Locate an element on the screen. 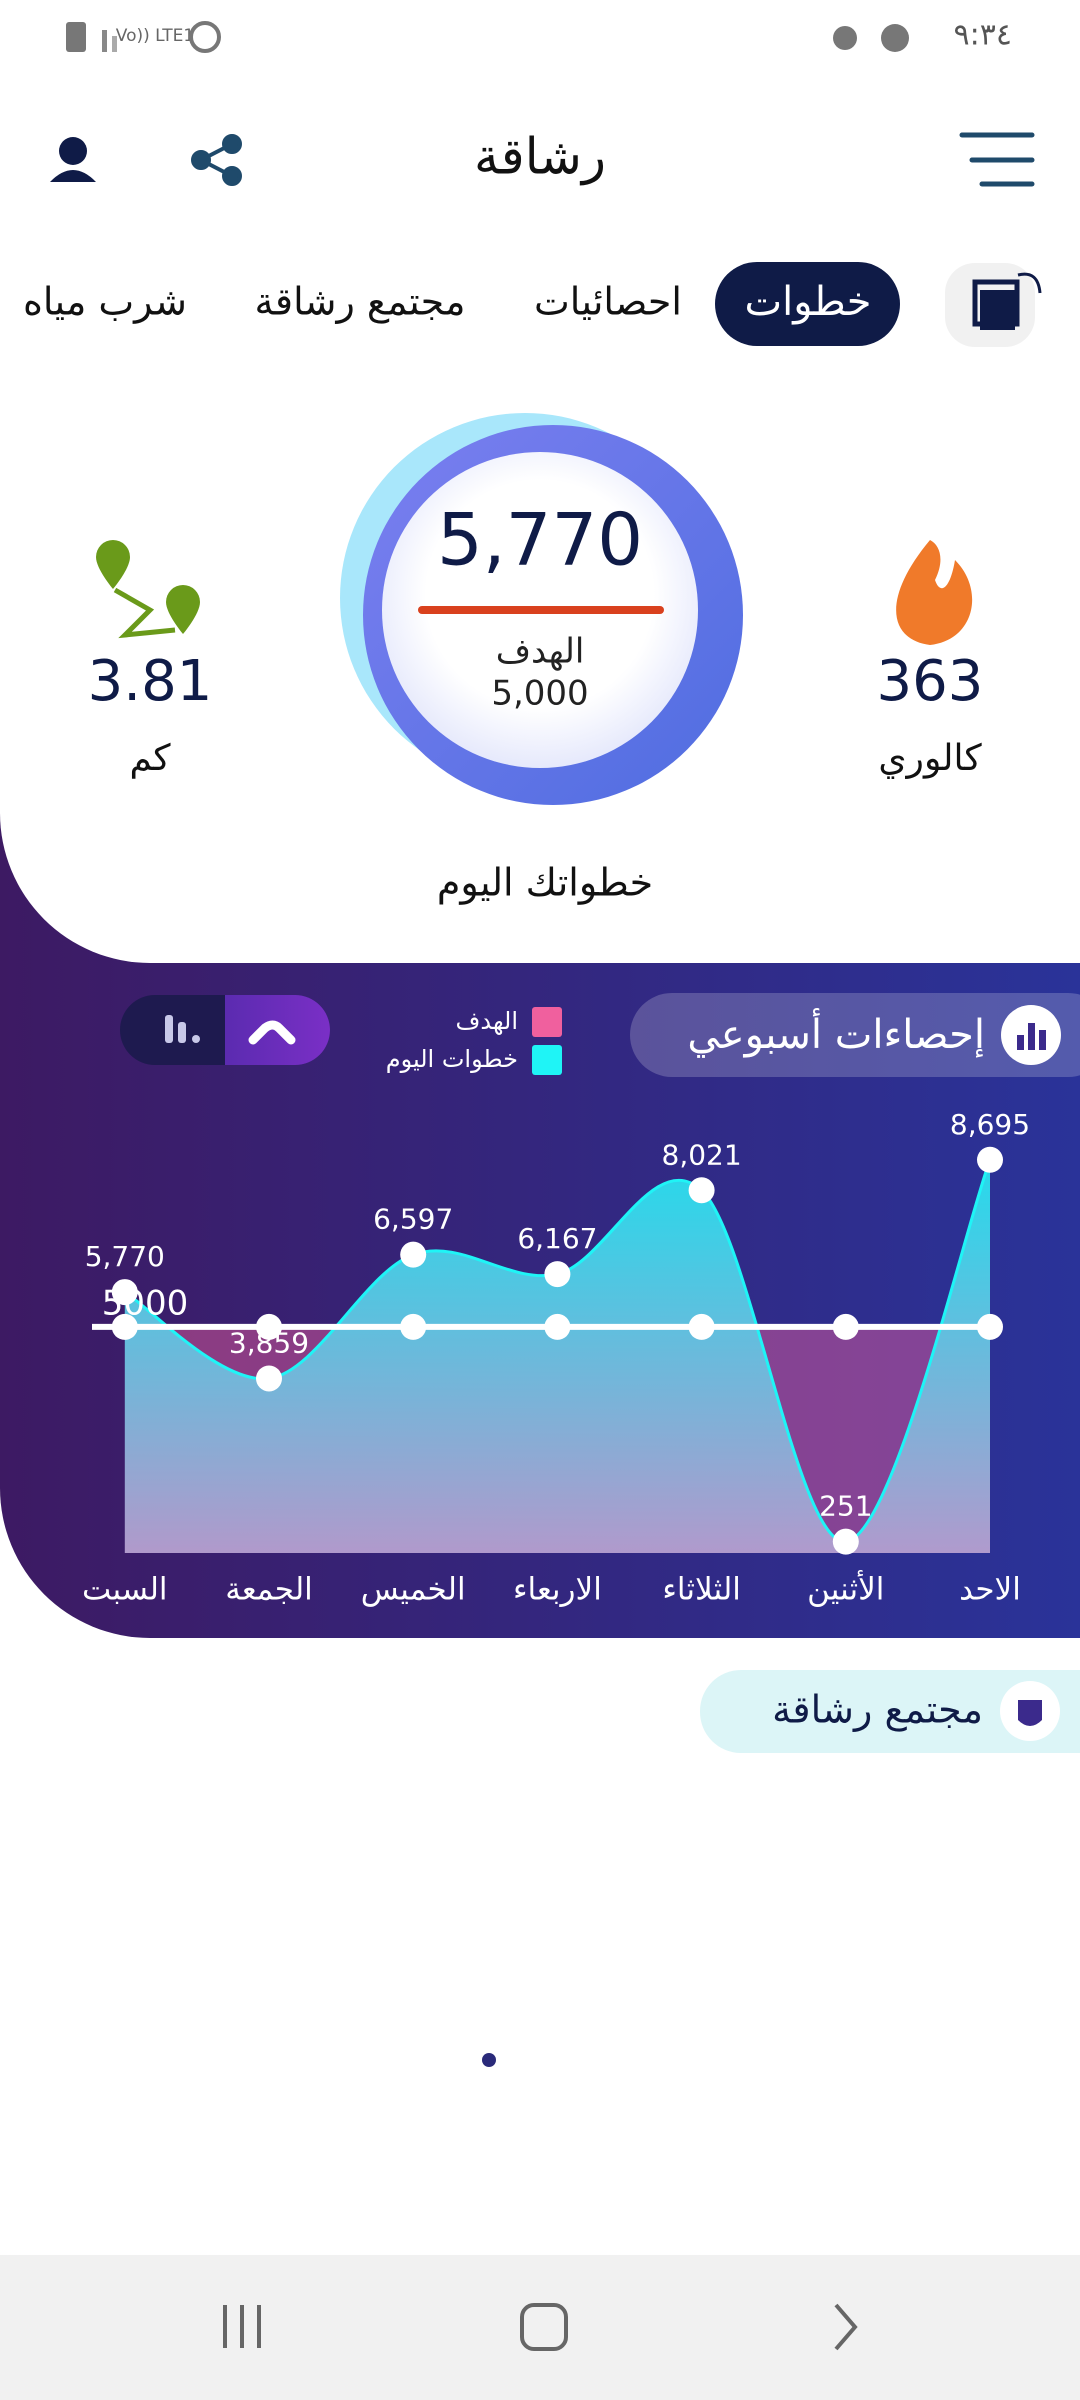 The image size is (1080, 2400). legend-label: الهدف is located at coordinates (486, 1021).